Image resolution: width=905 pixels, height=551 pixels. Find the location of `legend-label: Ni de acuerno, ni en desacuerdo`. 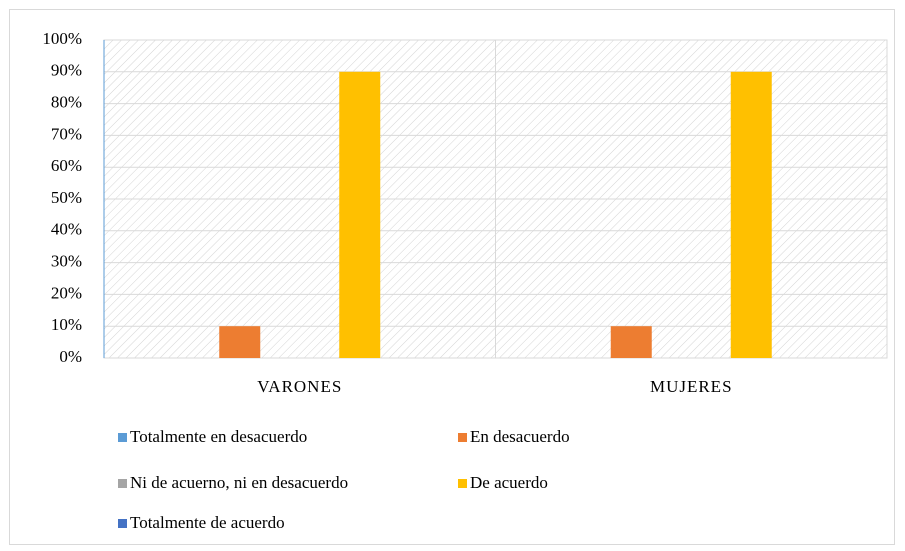

legend-label: Ni de acuerno, ni en desacuerdo is located at coordinates (239, 482).